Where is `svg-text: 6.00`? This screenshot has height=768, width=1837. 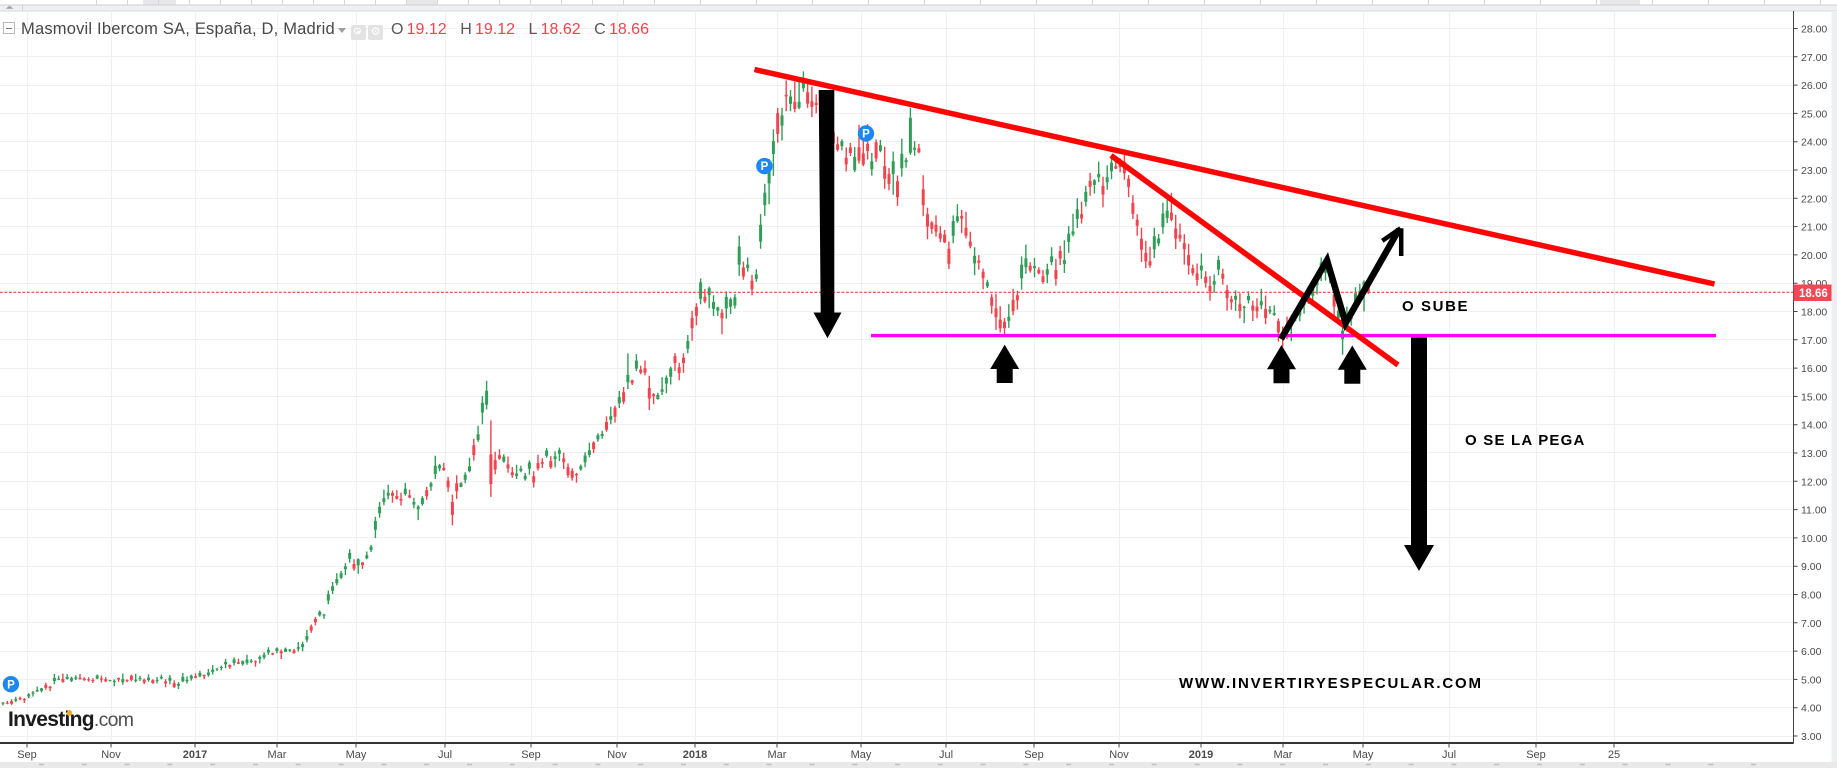
svg-text: 6.00 is located at coordinates (1811, 652).